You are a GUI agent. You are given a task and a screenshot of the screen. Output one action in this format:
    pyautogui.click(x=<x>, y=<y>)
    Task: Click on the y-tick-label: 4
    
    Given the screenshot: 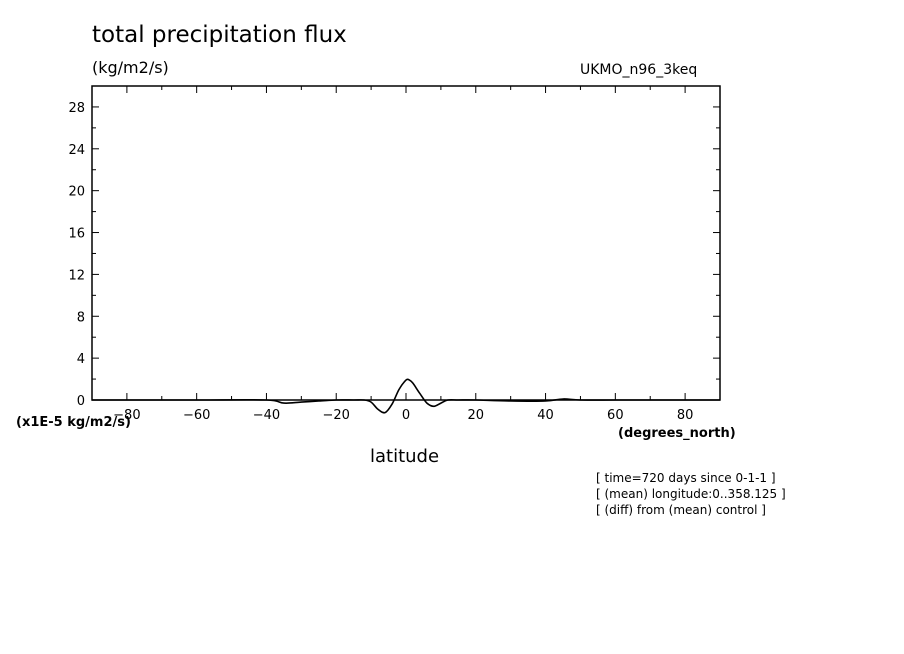 What is the action you would take?
    pyautogui.click(x=81, y=359)
    